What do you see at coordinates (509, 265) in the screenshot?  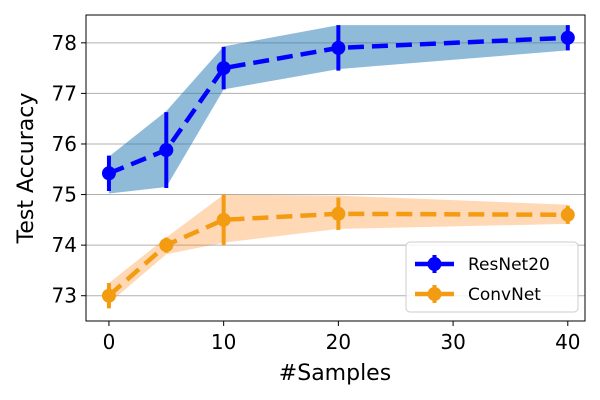 I see `legend-label: ResNet20` at bounding box center [509, 265].